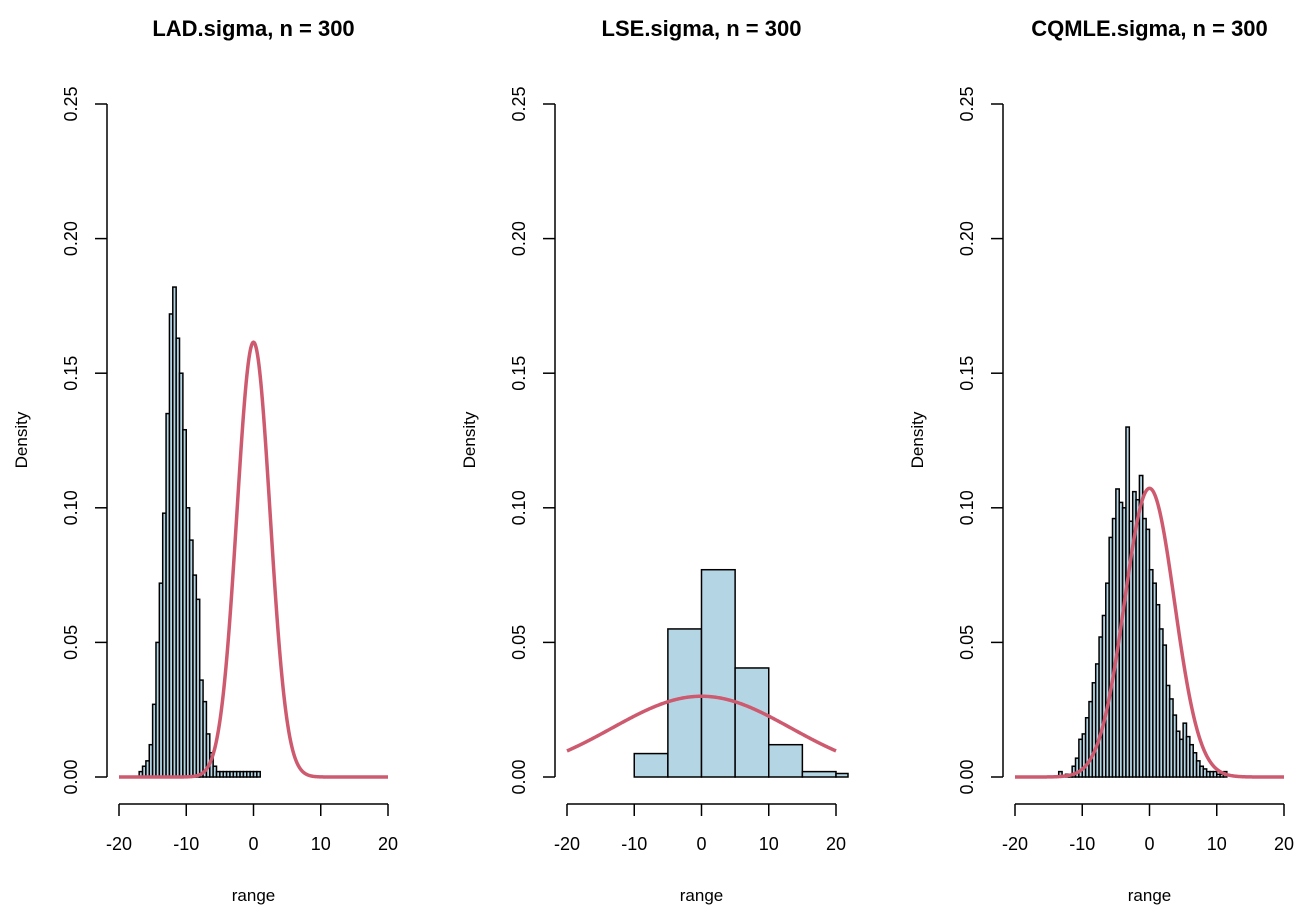  Describe the element at coordinates (1149, 28) in the screenshot. I see `chart-title: CQMLE.sigma, n = 300` at that location.